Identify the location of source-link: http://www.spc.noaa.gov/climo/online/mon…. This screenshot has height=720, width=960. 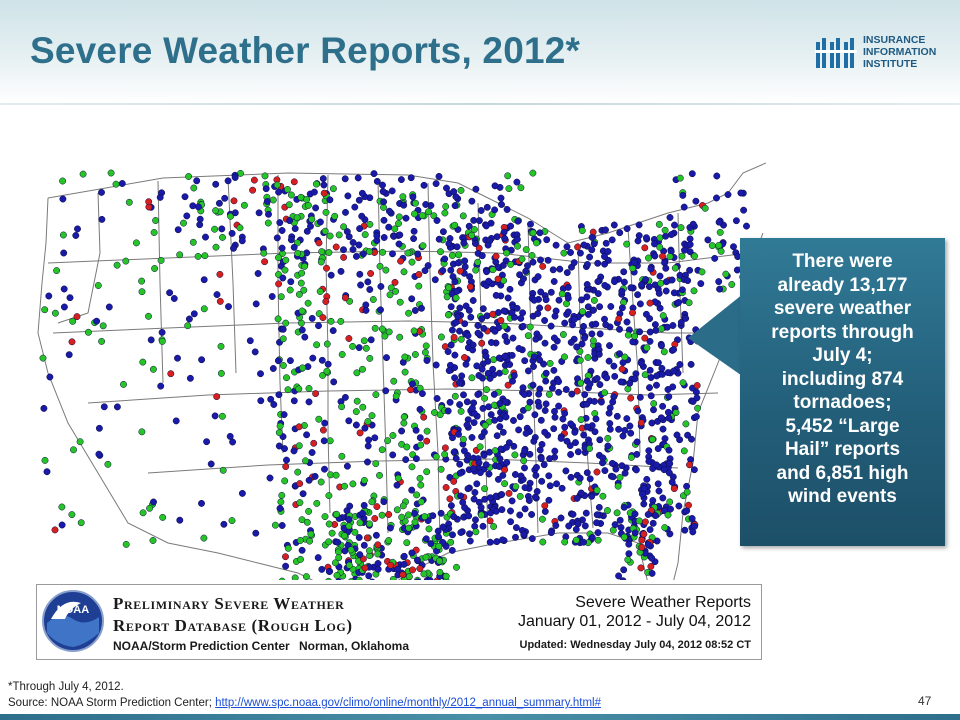
(408, 703).